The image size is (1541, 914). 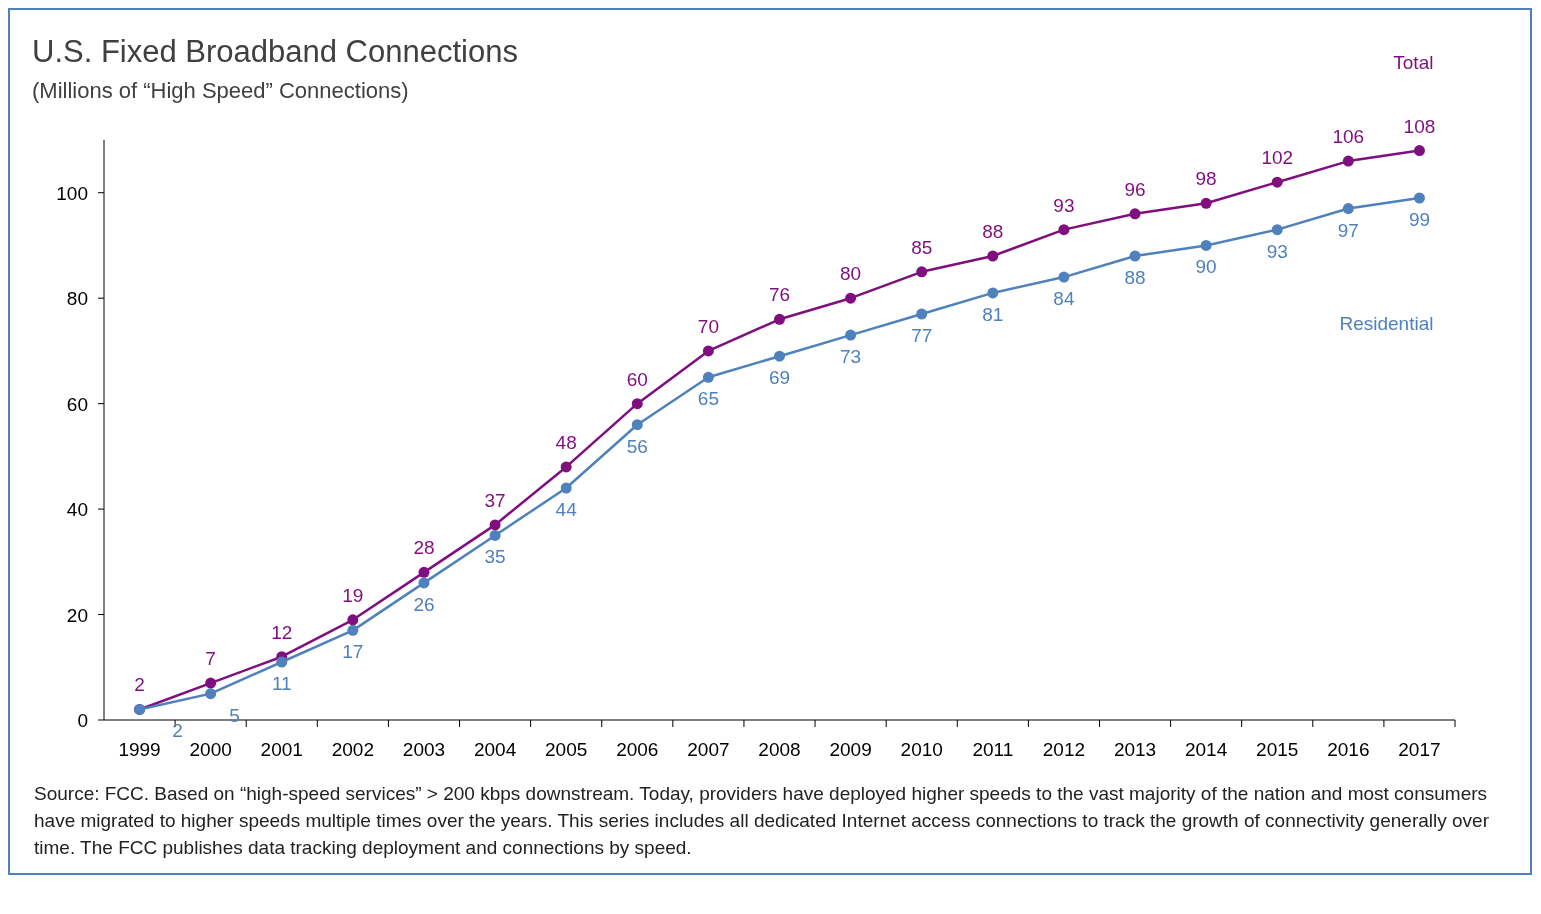 I want to click on y-tick-label: 40, so click(x=77, y=510).